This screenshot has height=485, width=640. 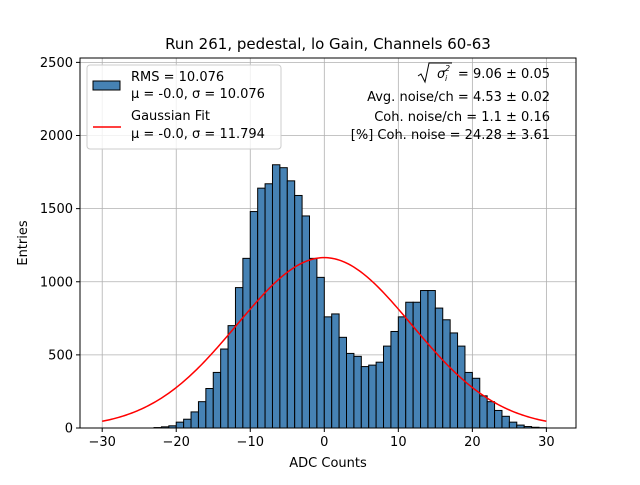 I want to click on x-axis-label: ADC Counts, so click(x=328, y=463).